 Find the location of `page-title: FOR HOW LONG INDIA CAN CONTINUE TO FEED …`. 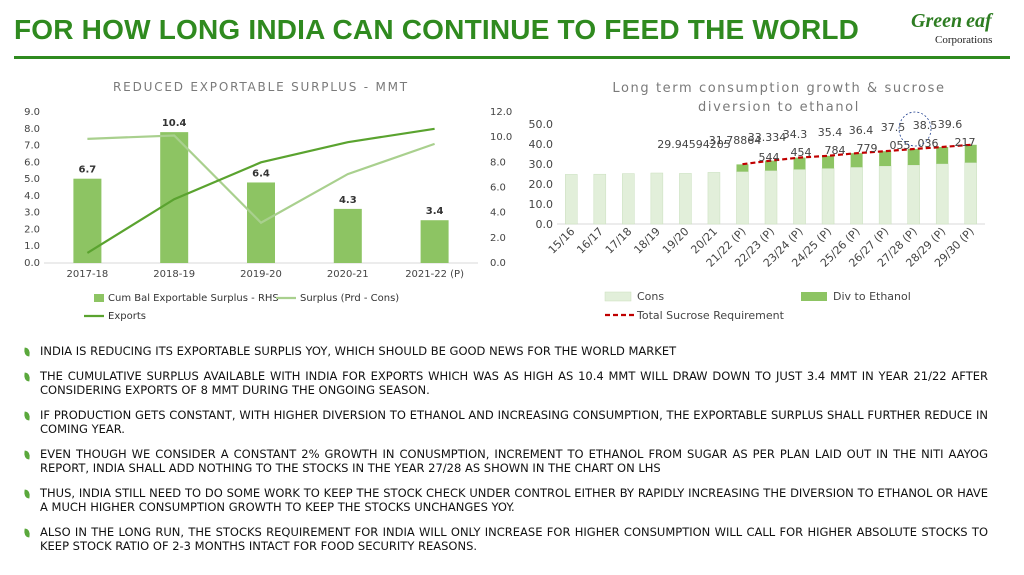

page-title: FOR HOW LONG INDIA CAN CONTINUE TO FEED … is located at coordinates (437, 29).